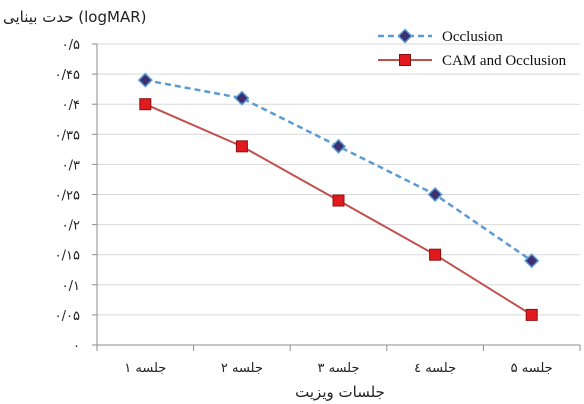 This screenshot has width=584, height=404. I want to click on legend-item: CAM and Occlusion, so click(472, 61).